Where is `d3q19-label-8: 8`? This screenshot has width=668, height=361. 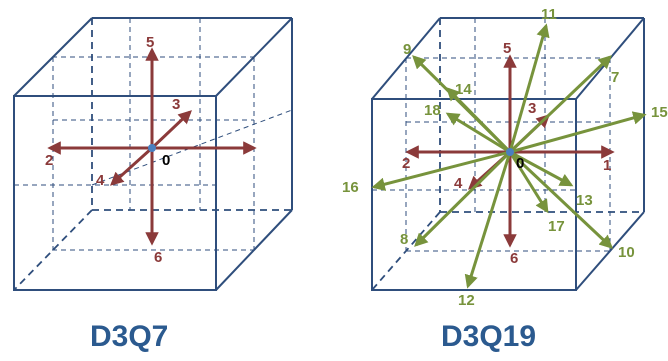 d3q19-label-8: 8 is located at coordinates (404, 239).